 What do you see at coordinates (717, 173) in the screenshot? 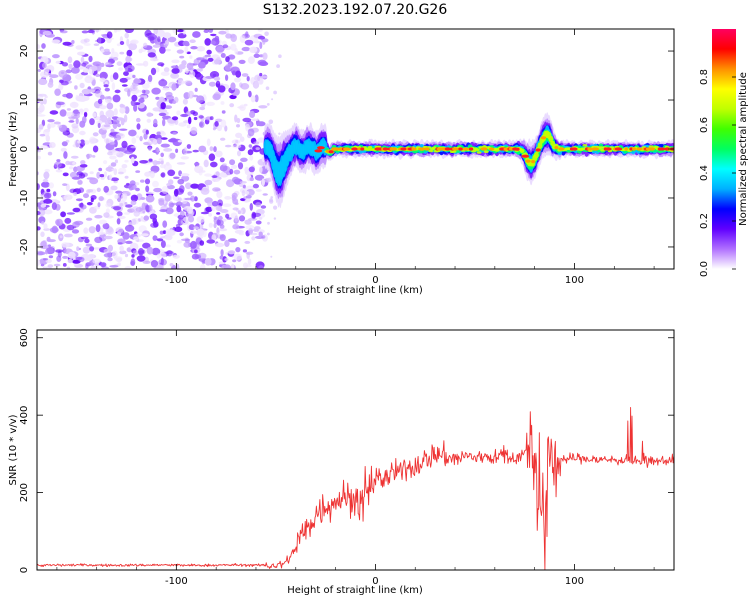
I see `colorbar-ticks: 0.0 0.2 0.4 0.6 0.8` at bounding box center [717, 173].